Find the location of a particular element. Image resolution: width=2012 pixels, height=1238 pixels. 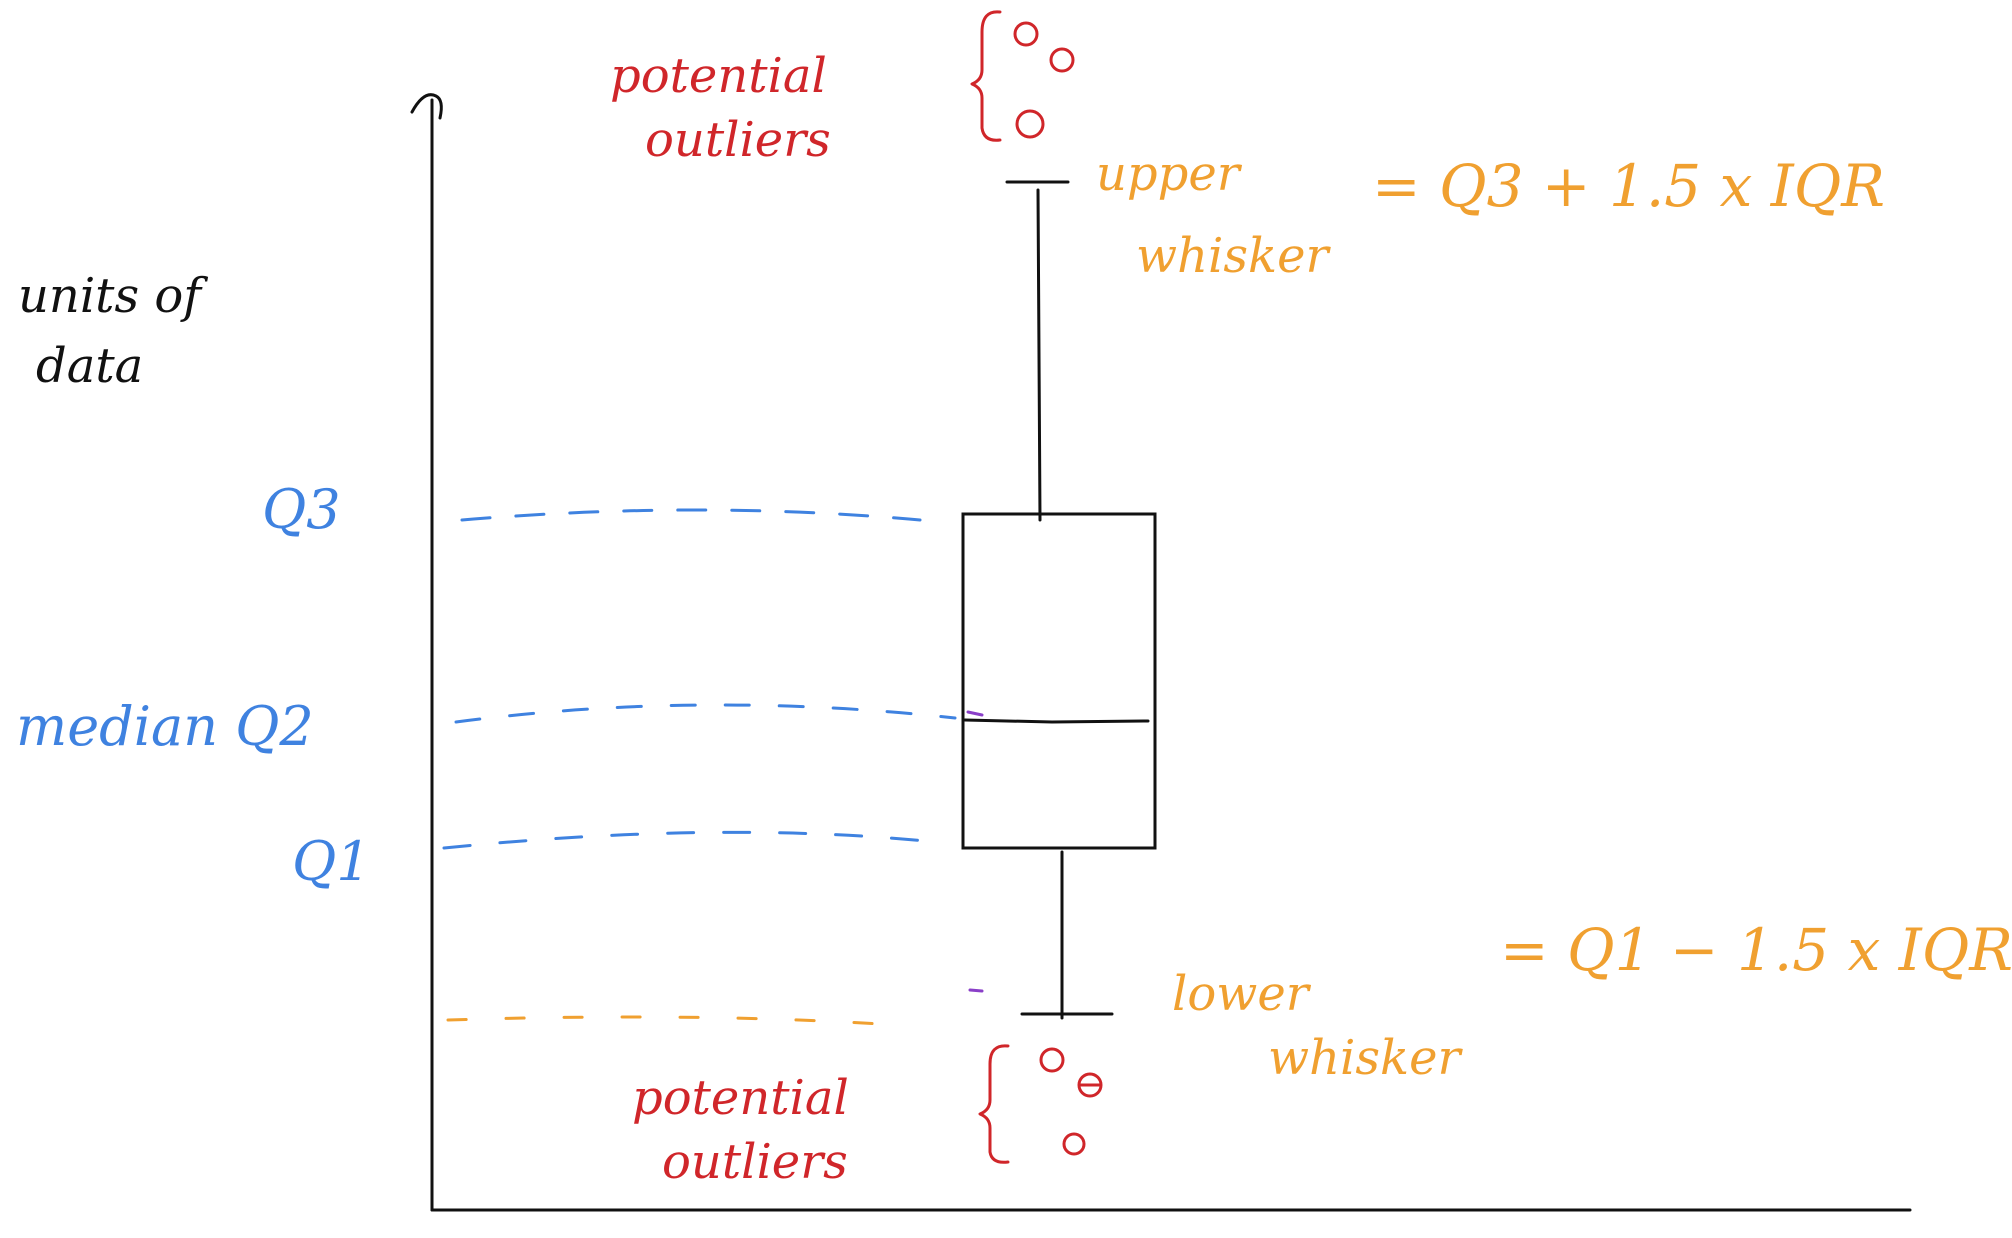

q3-label: Q3 is located at coordinates (301, 509).